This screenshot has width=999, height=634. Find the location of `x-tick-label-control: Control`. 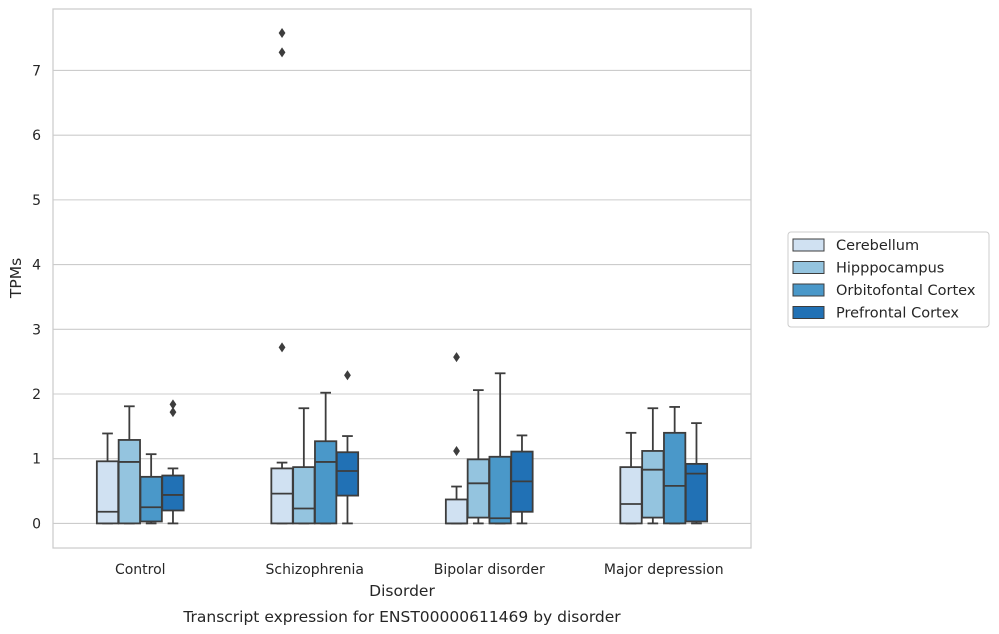

x-tick-label-control: Control is located at coordinates (140, 570).